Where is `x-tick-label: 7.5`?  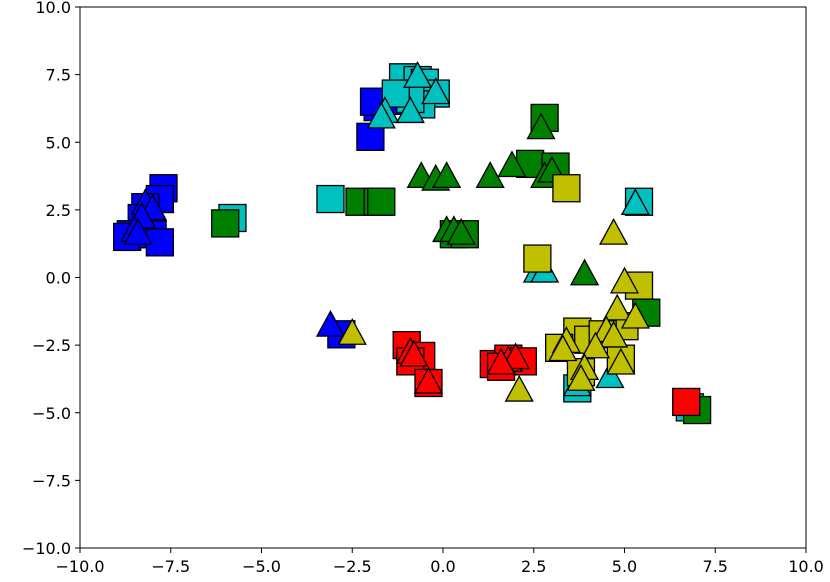
x-tick-label: 7.5 is located at coordinates (715, 566).